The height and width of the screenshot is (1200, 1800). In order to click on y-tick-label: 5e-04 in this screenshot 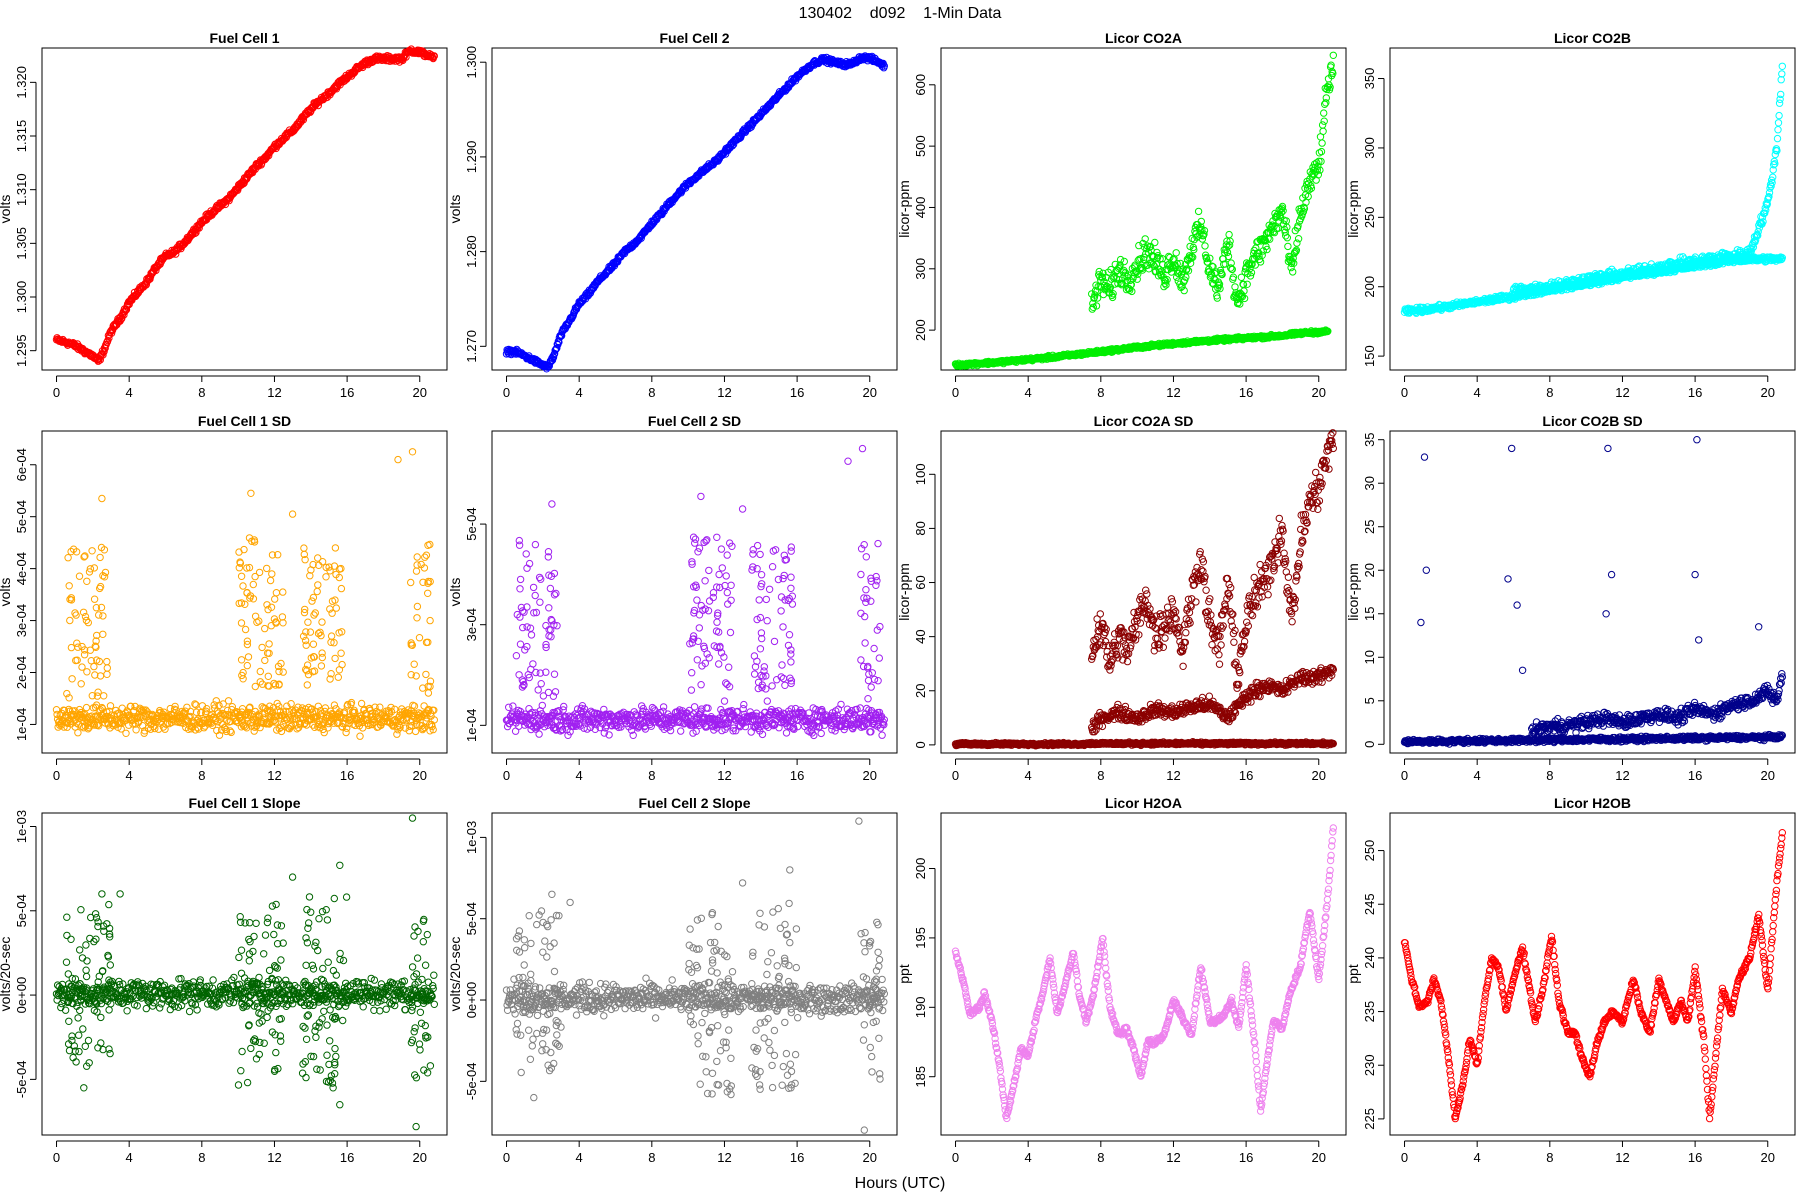, I will do `click(471, 523)`.